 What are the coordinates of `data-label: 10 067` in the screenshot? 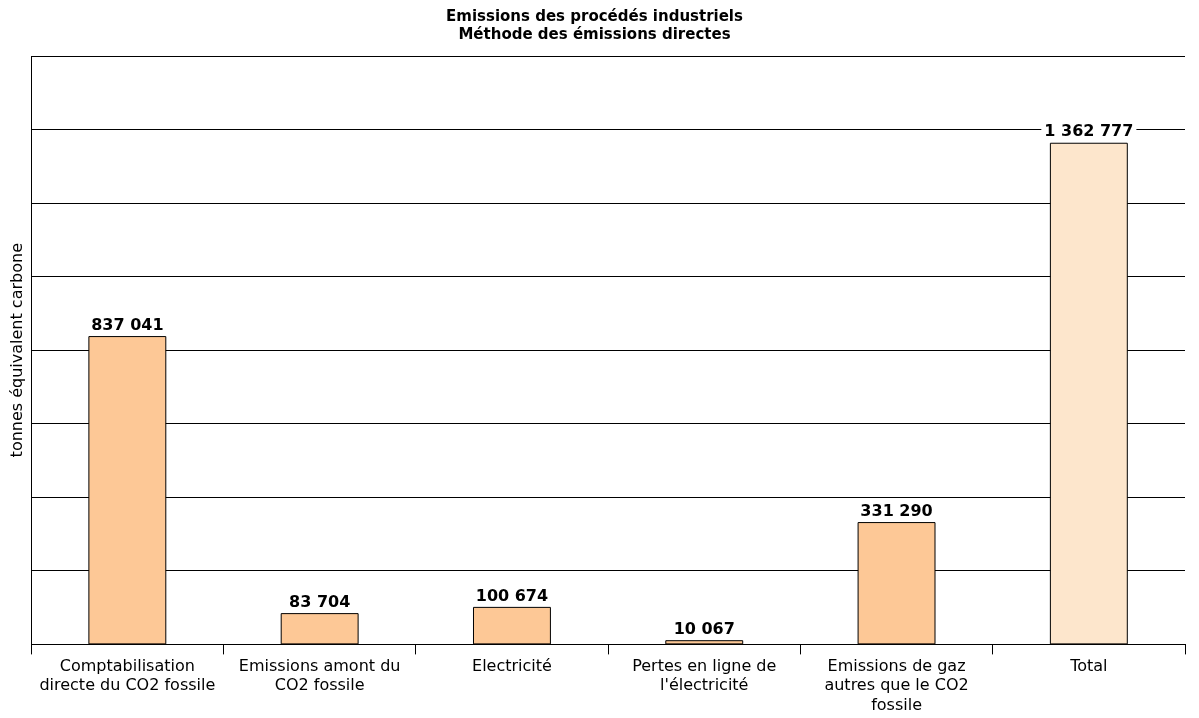 It's located at (704, 628).